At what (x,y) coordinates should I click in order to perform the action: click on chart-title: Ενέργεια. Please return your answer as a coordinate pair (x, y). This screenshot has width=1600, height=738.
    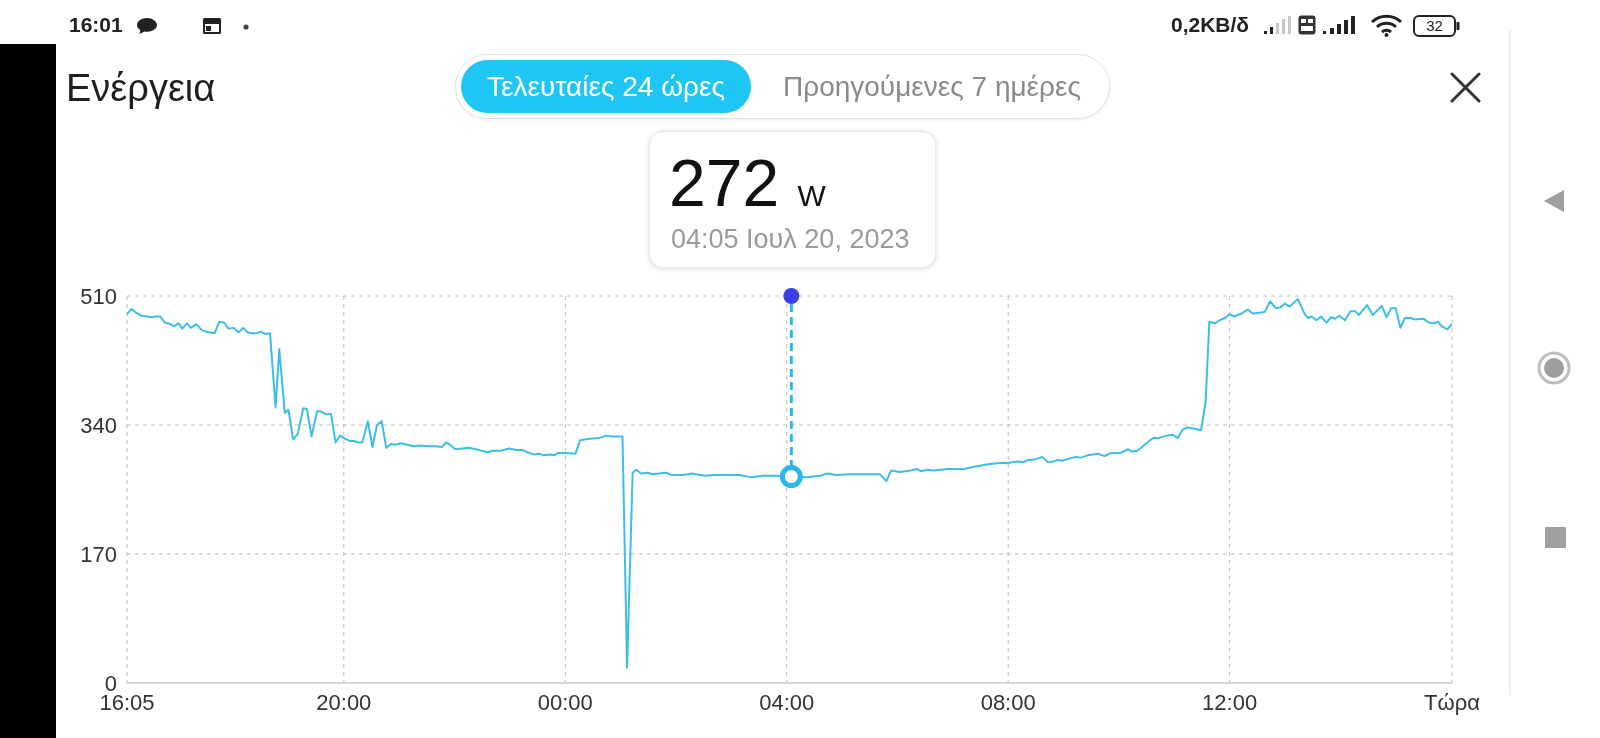
    Looking at the image, I should click on (141, 88).